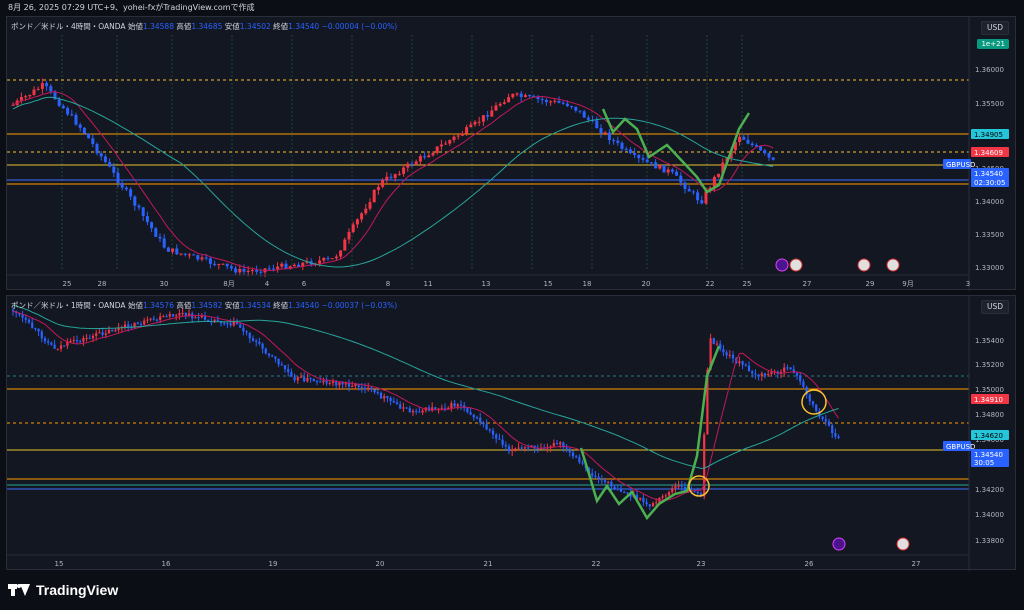 The height and width of the screenshot is (610, 1024). What do you see at coordinates (989, 104) in the screenshot?
I see `price-scale-label: 1.35500` at bounding box center [989, 104].